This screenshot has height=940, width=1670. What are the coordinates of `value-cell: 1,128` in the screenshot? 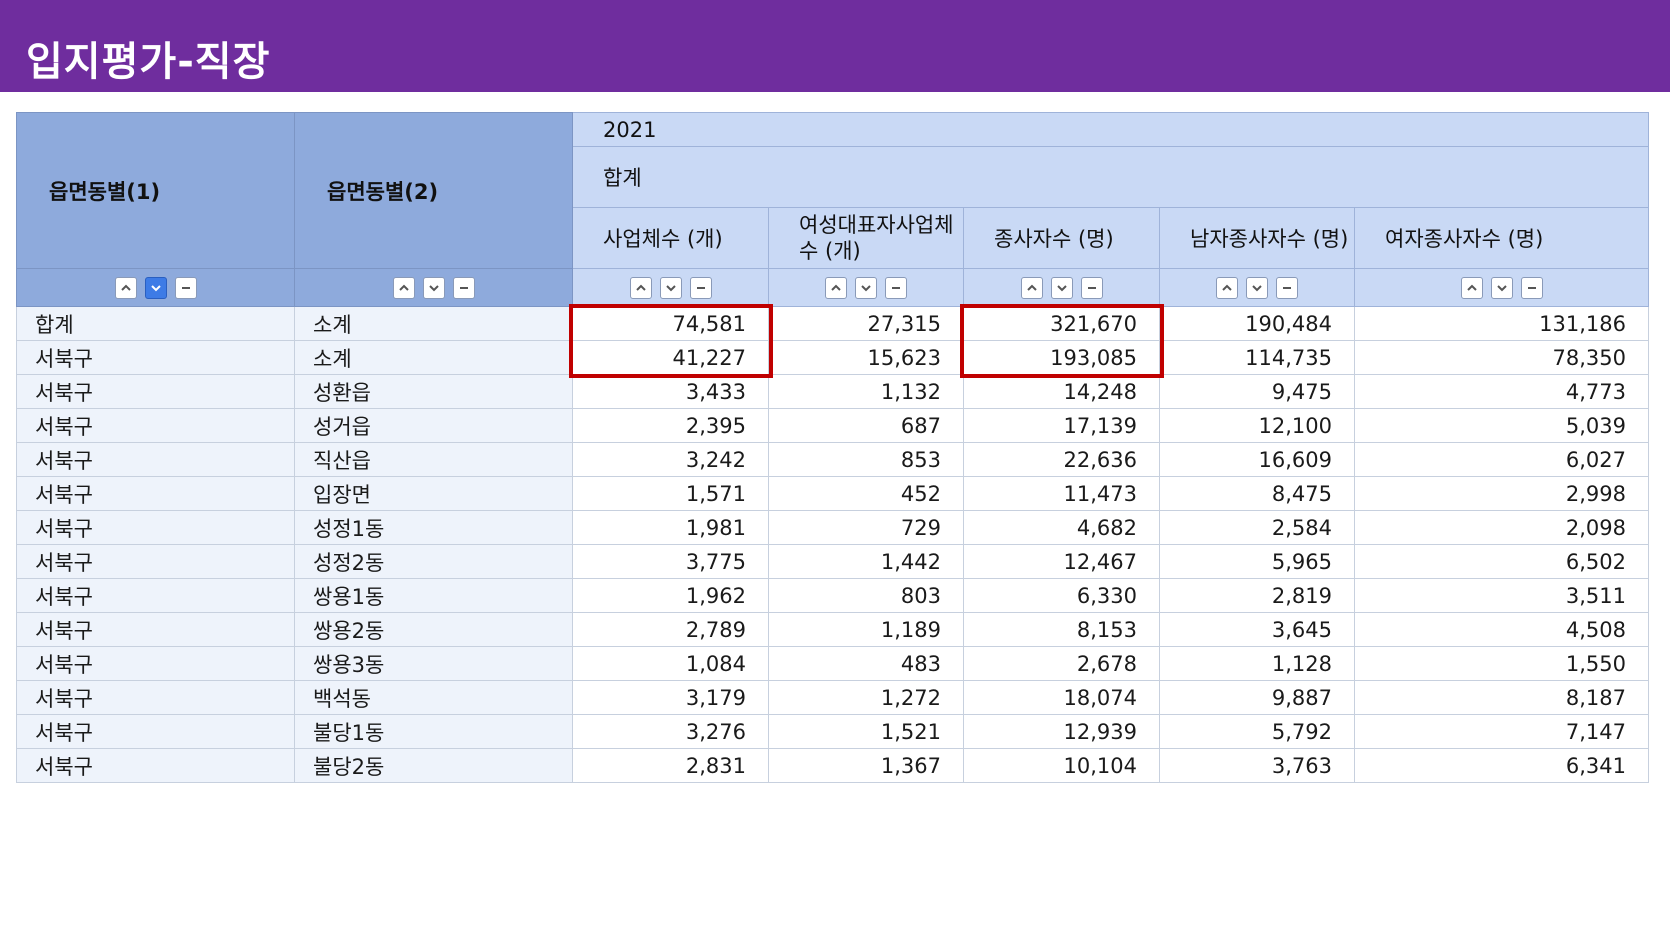 It's located at (1257, 663).